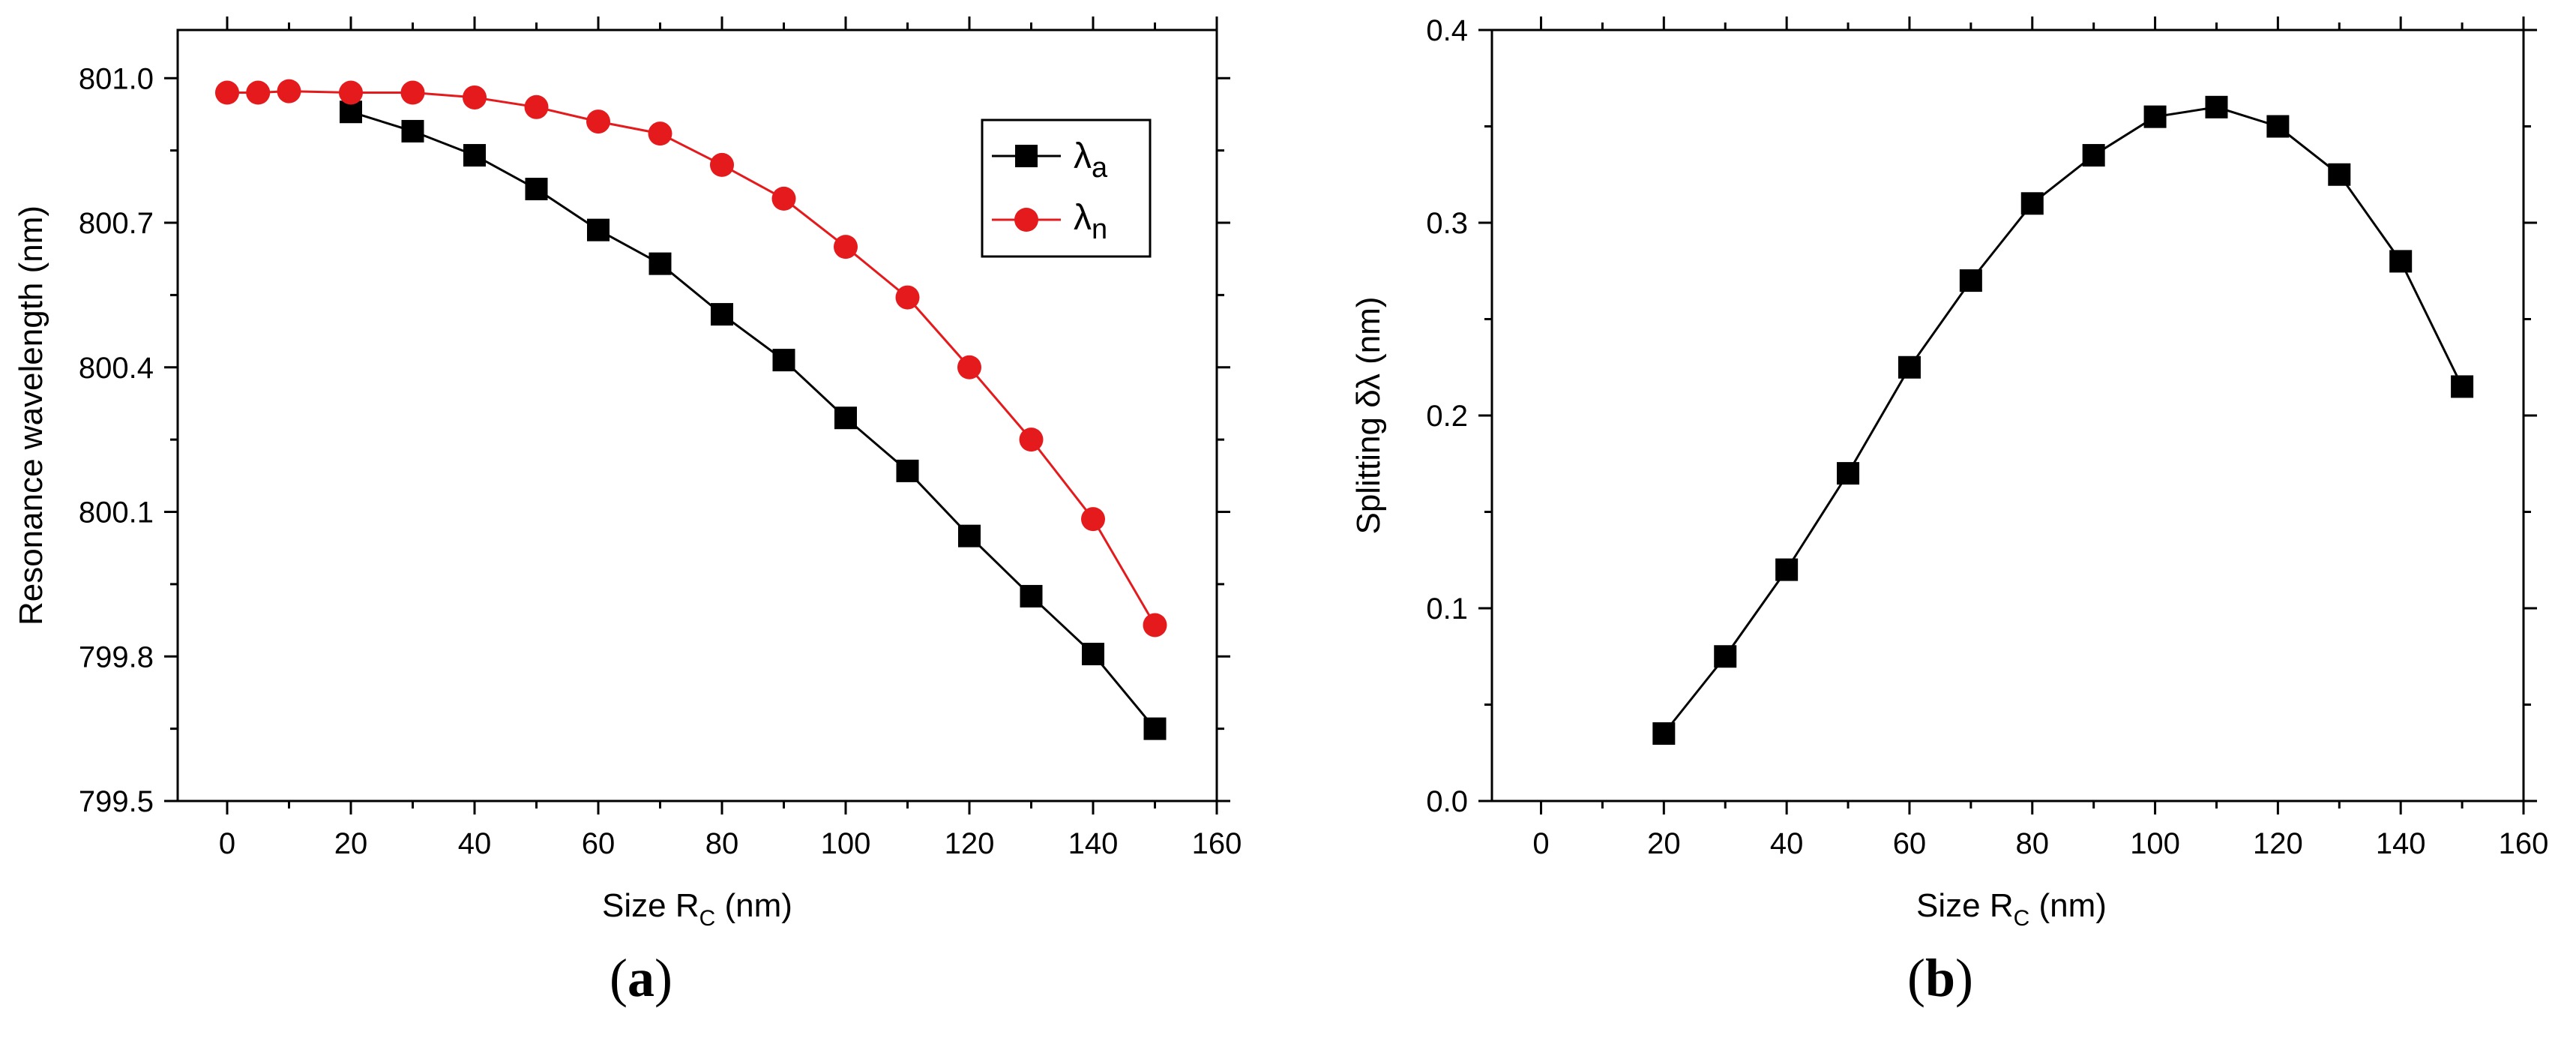 The width and height of the screenshot is (2576, 1041). Describe the element at coordinates (1940, 978) in the screenshot. I see `panel-label-b: (b)` at that location.